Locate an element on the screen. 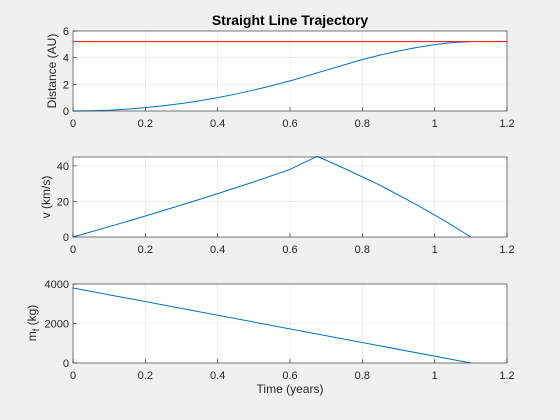 This screenshot has width=560, height=420. ylabel-fuel-mass: mf (kg) is located at coordinates (33, 323).